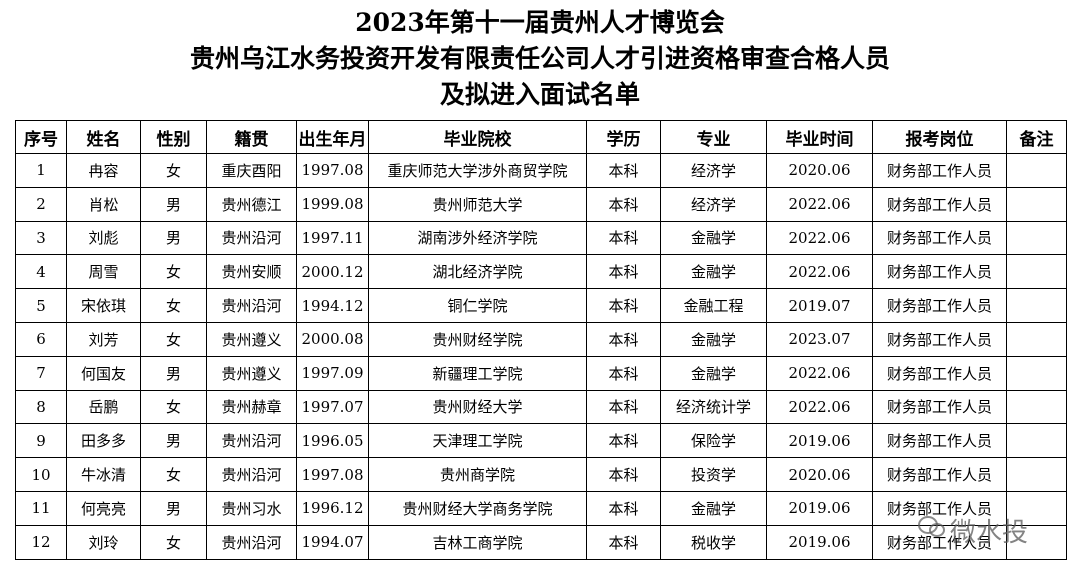  Describe the element at coordinates (41, 474) in the screenshot. I see `table-cell: 10` at that location.